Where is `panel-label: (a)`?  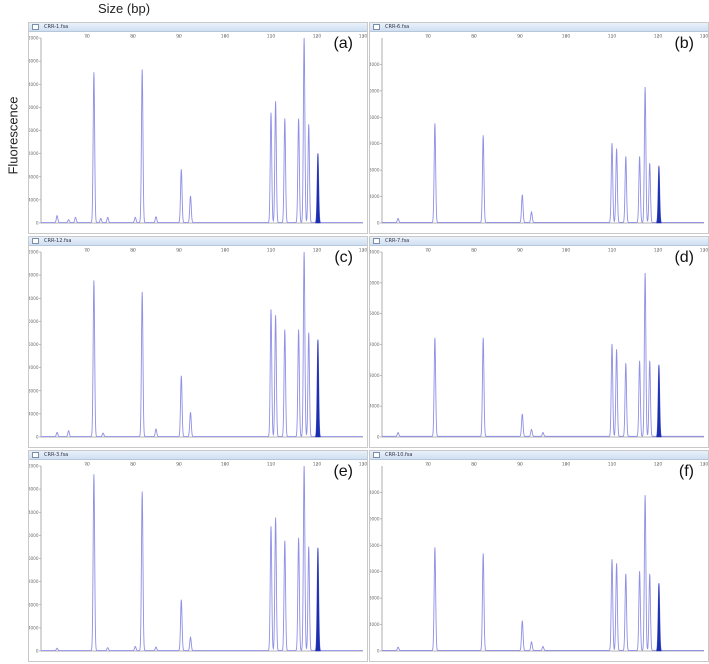 panel-label: (a) is located at coordinates (343, 43).